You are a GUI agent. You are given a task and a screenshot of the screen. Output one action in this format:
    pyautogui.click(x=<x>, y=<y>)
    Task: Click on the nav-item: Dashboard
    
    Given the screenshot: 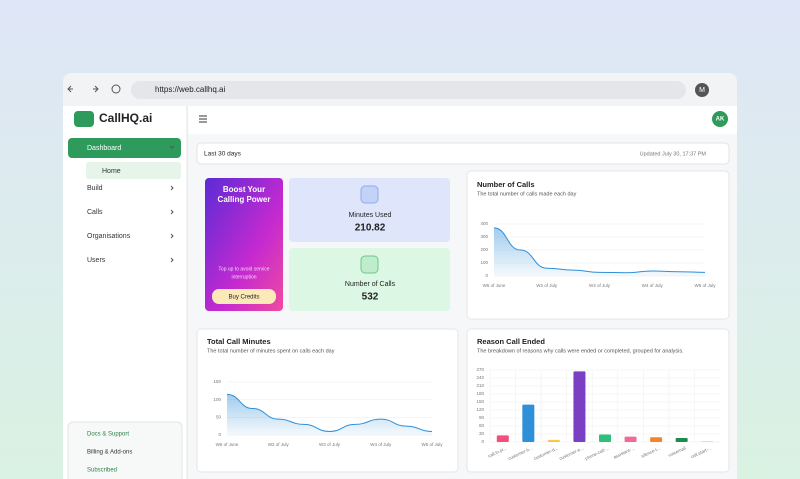 What is the action you would take?
    pyautogui.click(x=104, y=148)
    